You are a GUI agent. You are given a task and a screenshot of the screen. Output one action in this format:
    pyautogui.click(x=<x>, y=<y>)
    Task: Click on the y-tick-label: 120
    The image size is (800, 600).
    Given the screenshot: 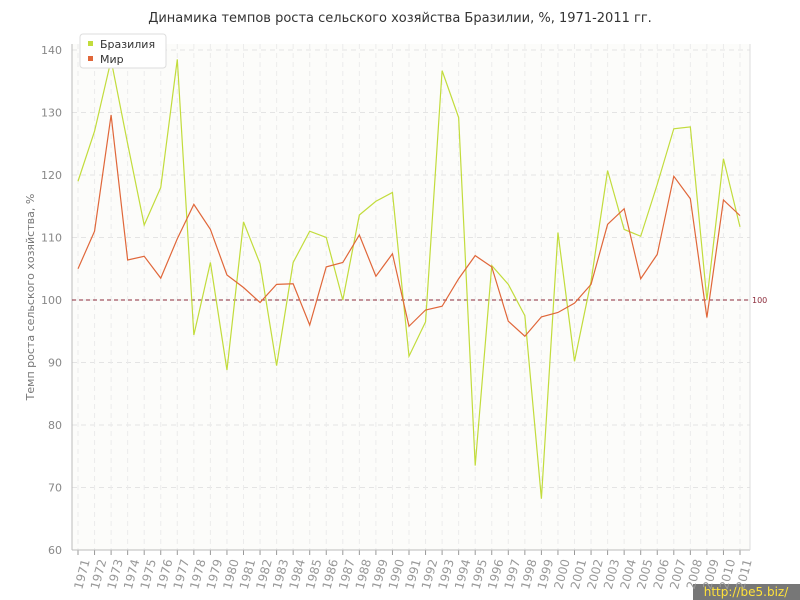 What is the action you would take?
    pyautogui.click(x=51, y=175)
    